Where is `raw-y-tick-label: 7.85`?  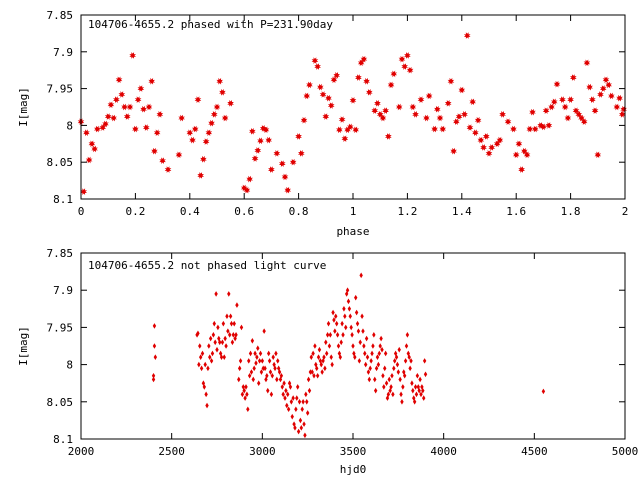 raw-y-tick-label: 7.85 is located at coordinates (60, 253).